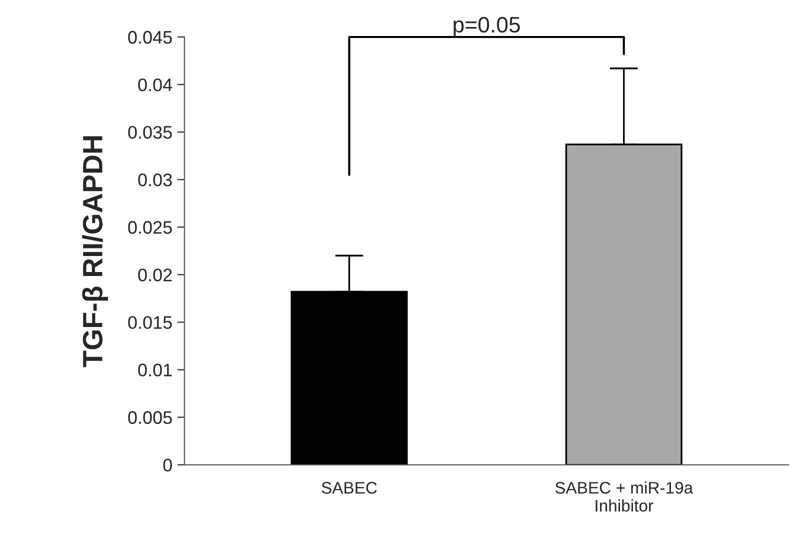 The width and height of the screenshot is (795, 552). I want to click on y-tick-label: 0.005, so click(150, 417).